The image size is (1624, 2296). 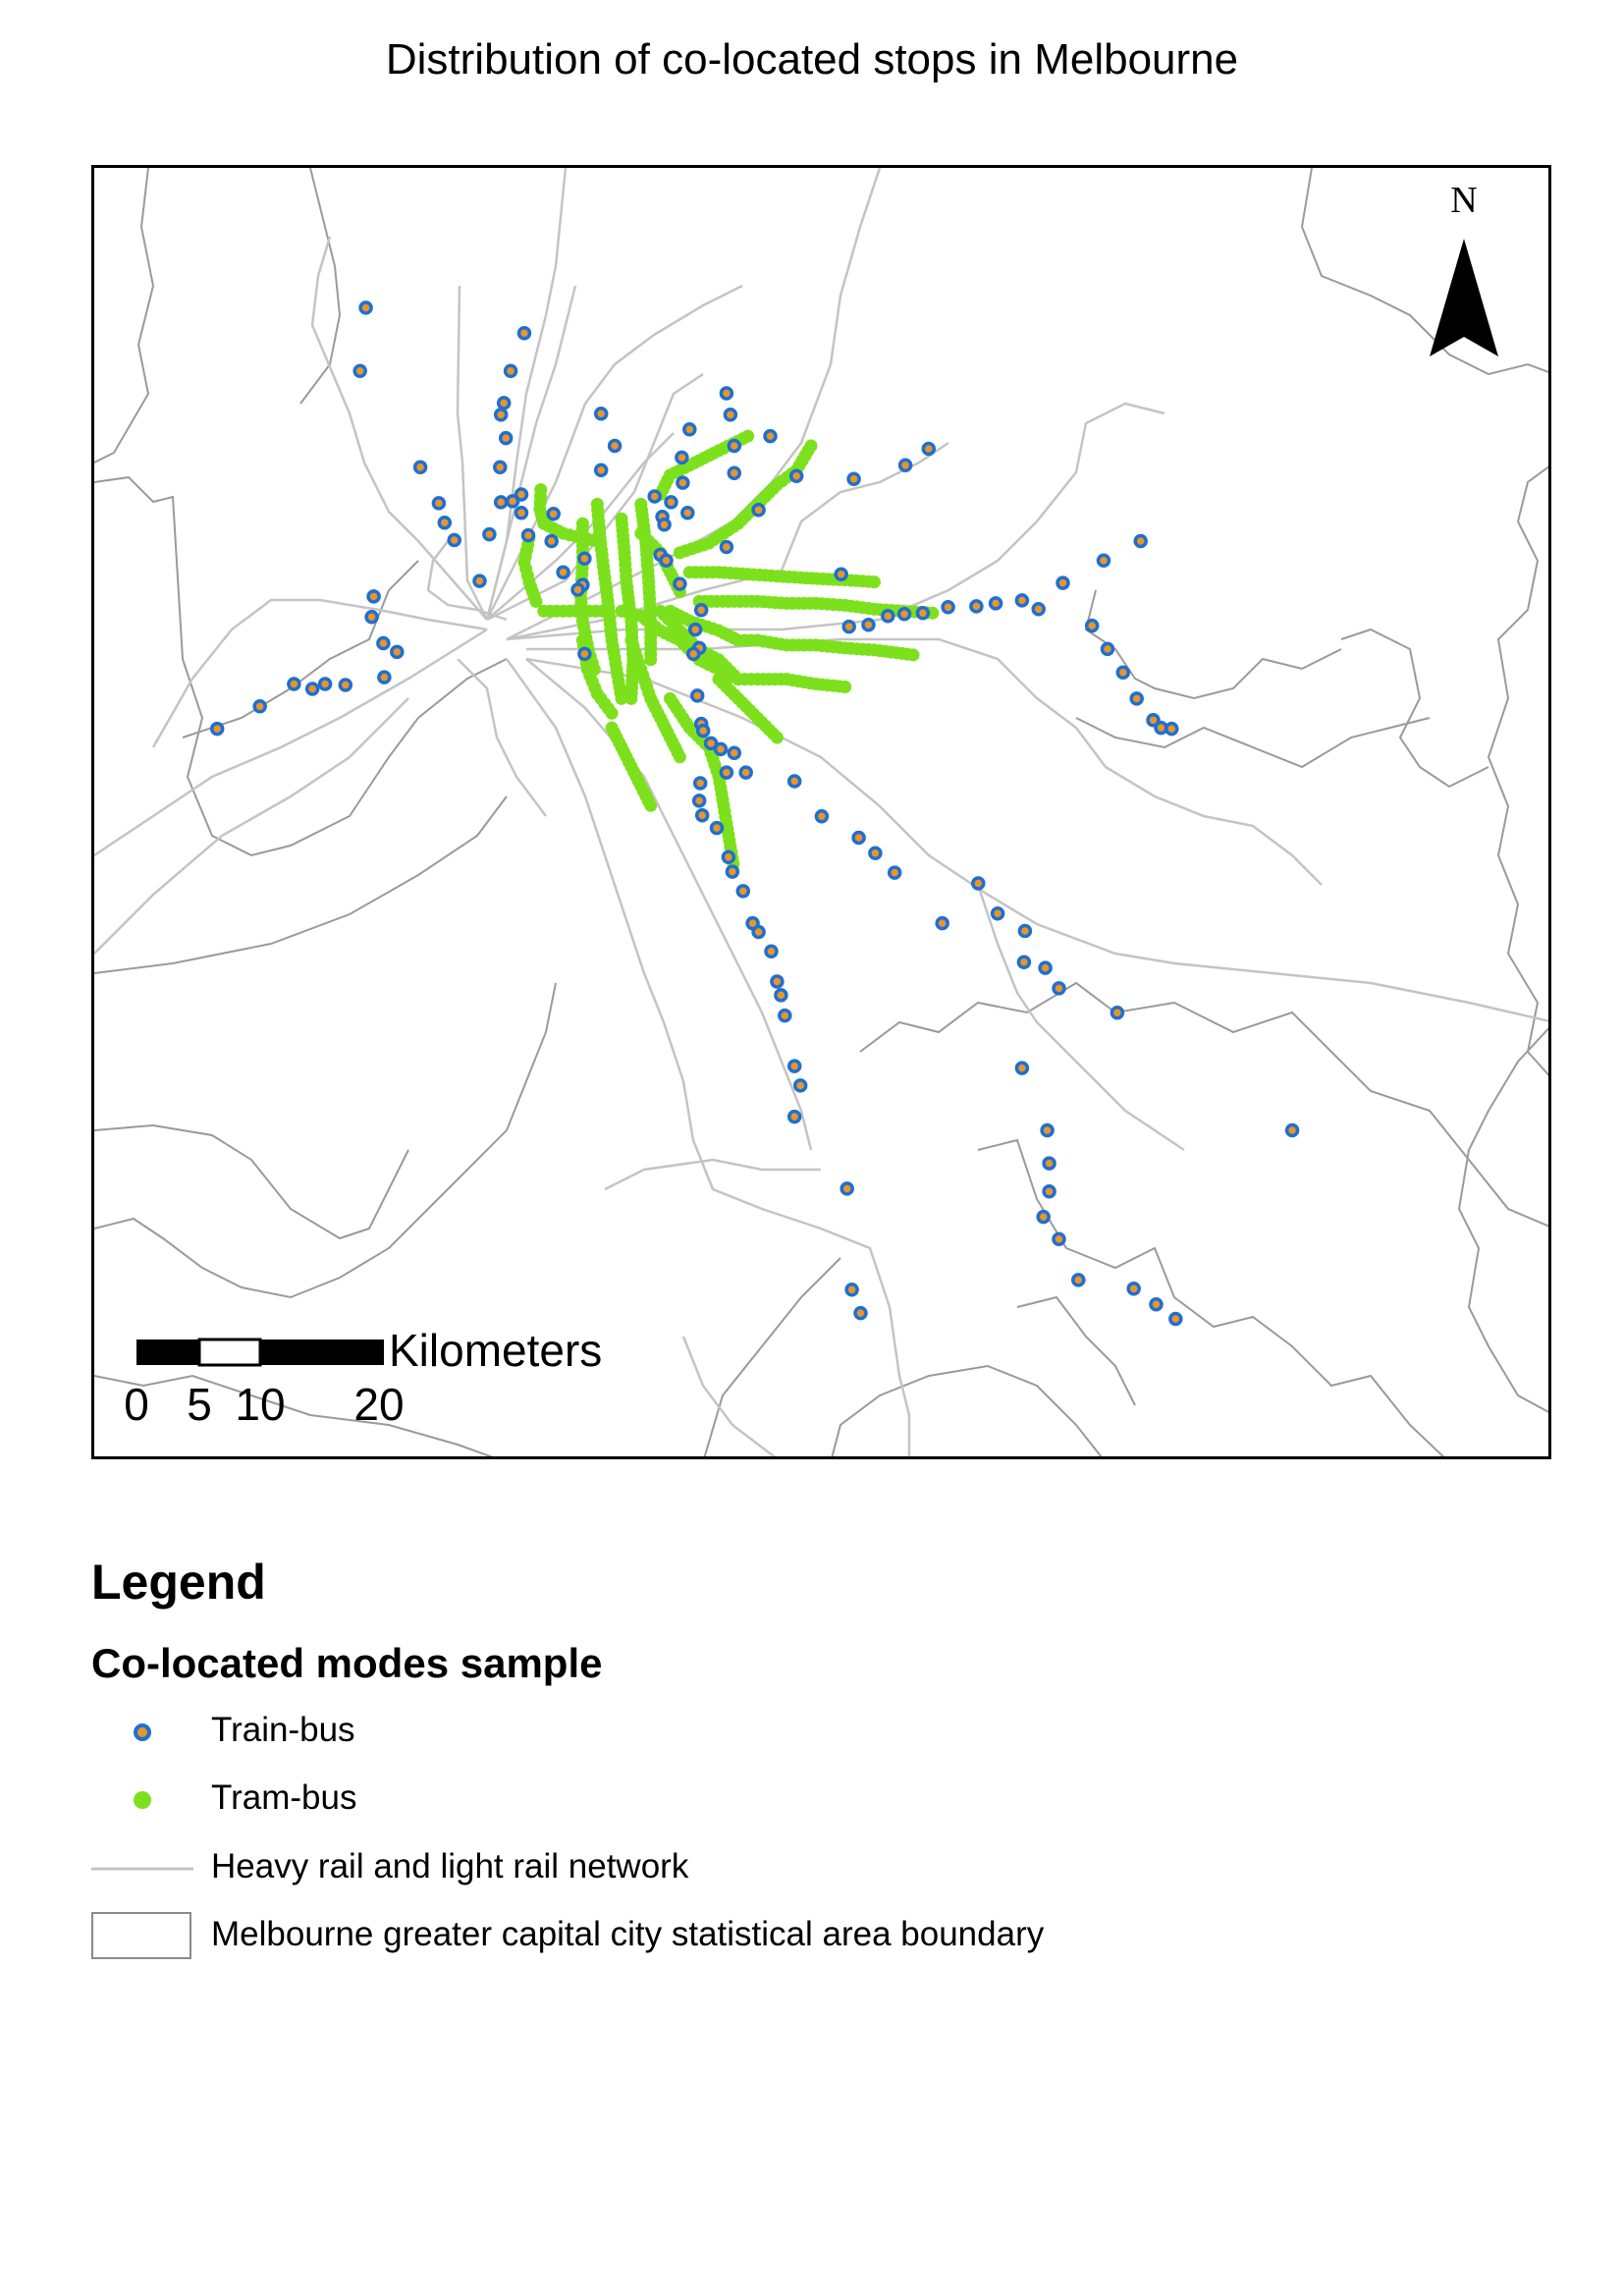 What do you see at coordinates (778, 1868) in the screenshot?
I see `legend-item-rail: Heavy rail and light rail network` at bounding box center [778, 1868].